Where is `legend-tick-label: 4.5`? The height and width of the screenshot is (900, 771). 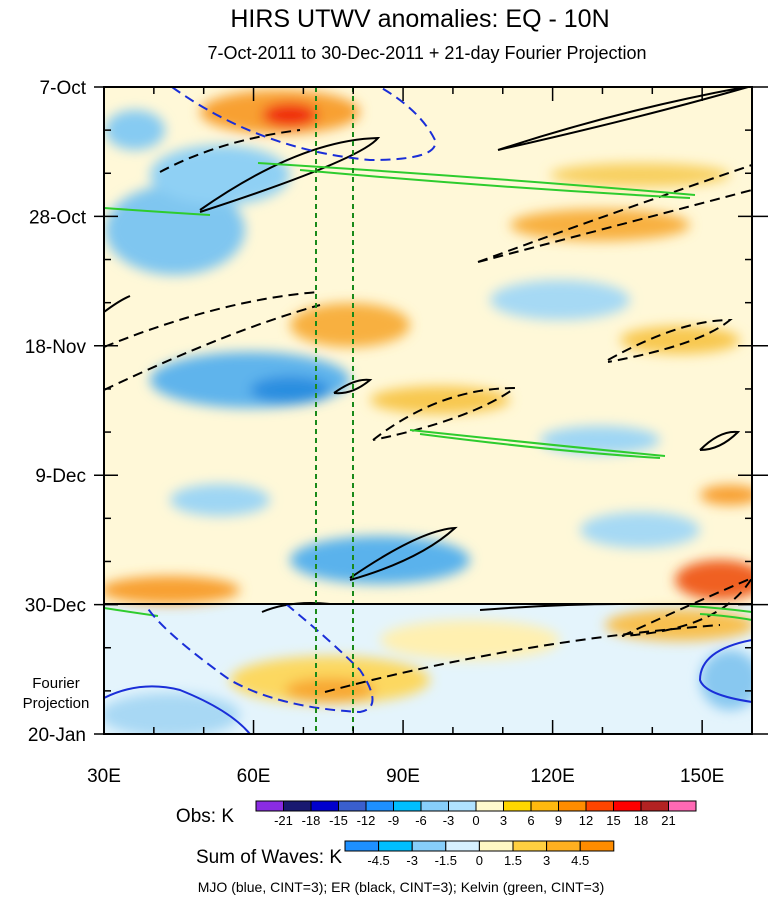
legend-tick-label: 4.5 is located at coordinates (580, 860).